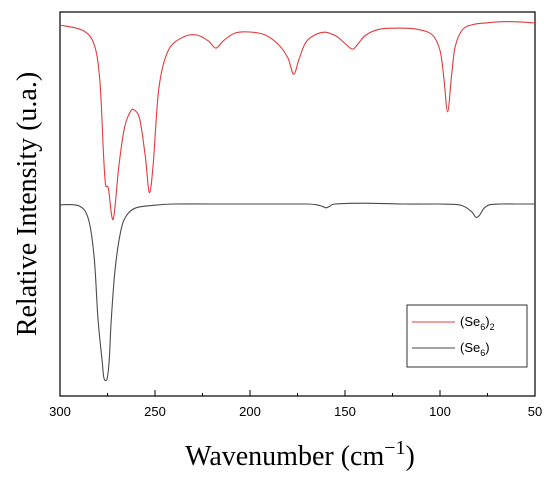  I want to click on x-axis-label-superscript: −1, so click(394, 448).